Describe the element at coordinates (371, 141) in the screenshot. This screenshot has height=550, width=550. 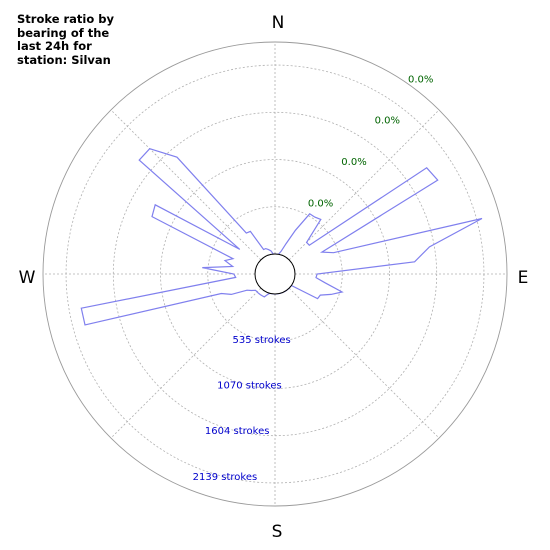
I see `ratio-ring-labels: 0.0% 0.0% 0.0% 0.0%` at that location.